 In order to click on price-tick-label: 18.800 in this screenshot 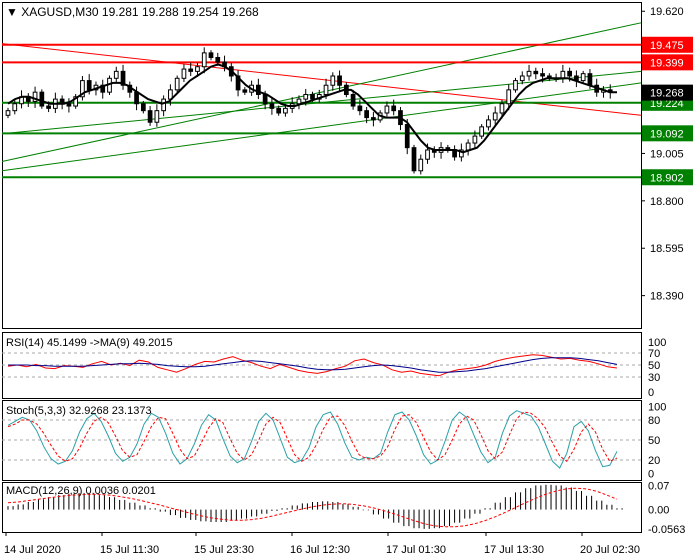, I will do `click(667, 202)`.